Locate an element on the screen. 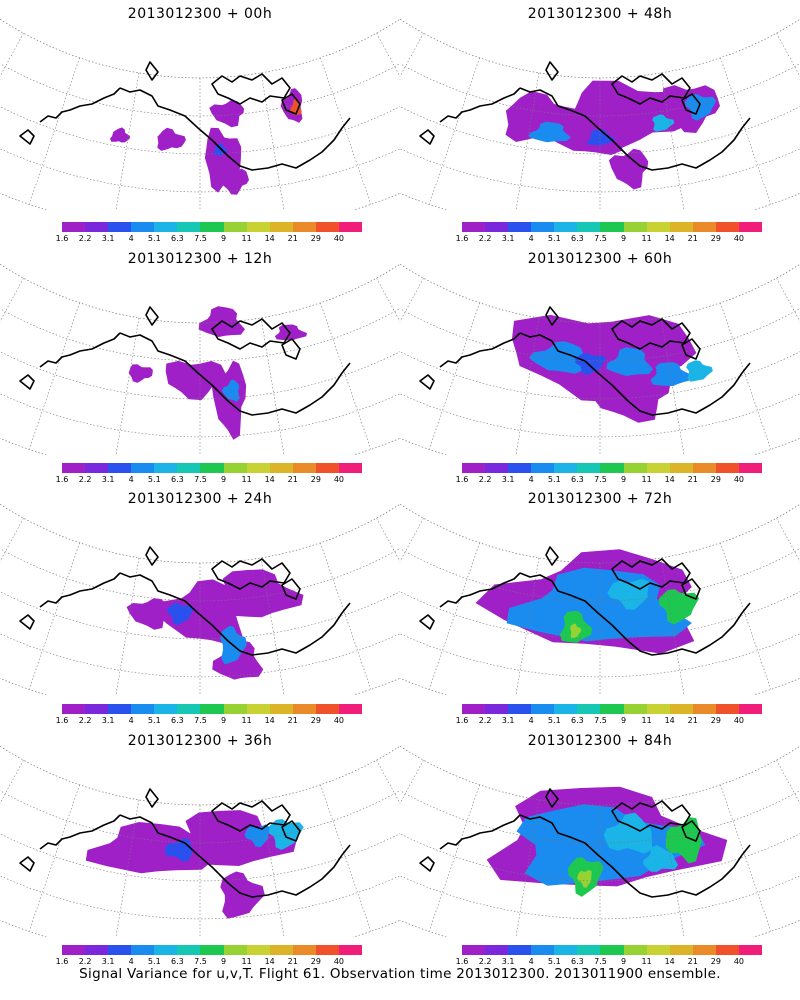 The image size is (800, 1000). variance-field is located at coordinates (217, 373).